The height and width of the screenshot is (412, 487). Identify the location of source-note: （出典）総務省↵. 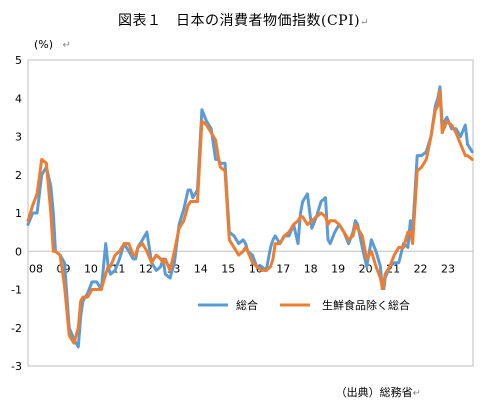
(378, 392).